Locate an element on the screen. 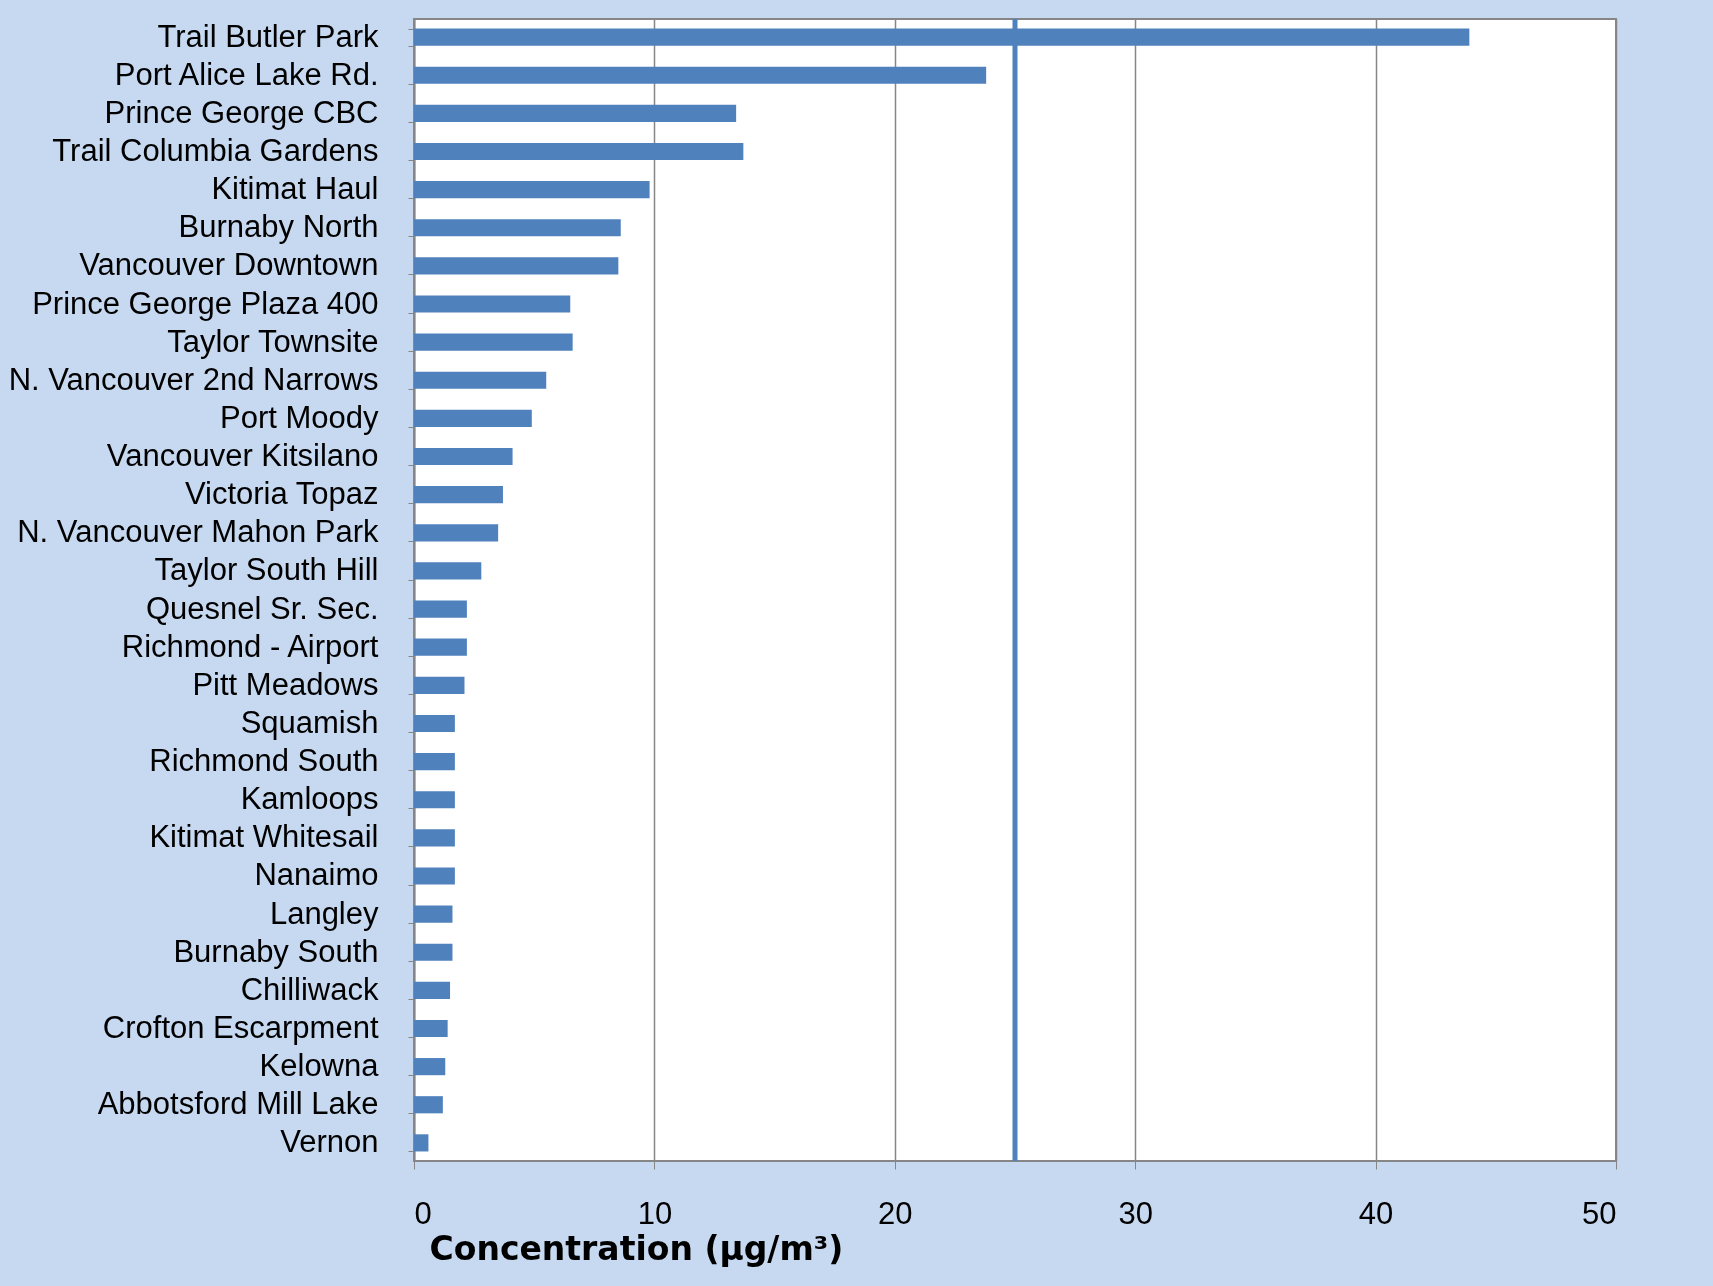  y-tick-label: Kitimat Whitesail is located at coordinates (264, 837).